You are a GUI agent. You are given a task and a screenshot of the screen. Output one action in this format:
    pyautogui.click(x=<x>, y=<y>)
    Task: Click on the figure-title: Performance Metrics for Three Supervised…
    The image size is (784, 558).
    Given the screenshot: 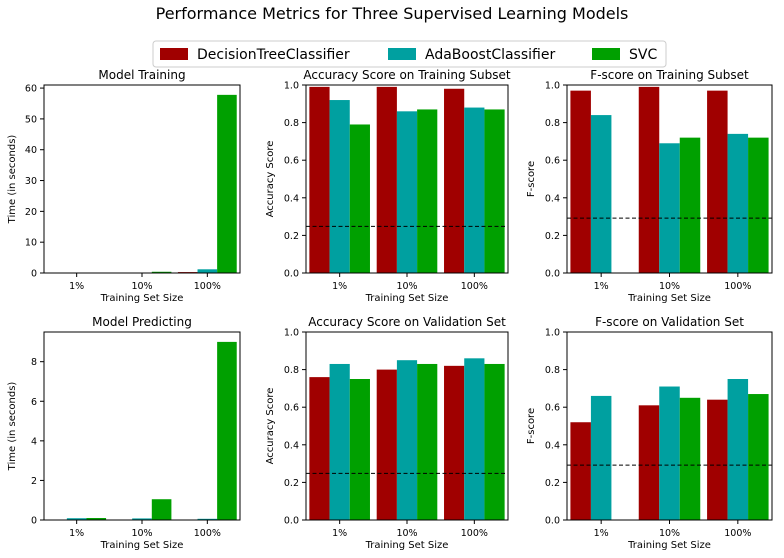 What is the action you would take?
    pyautogui.click(x=392, y=13)
    